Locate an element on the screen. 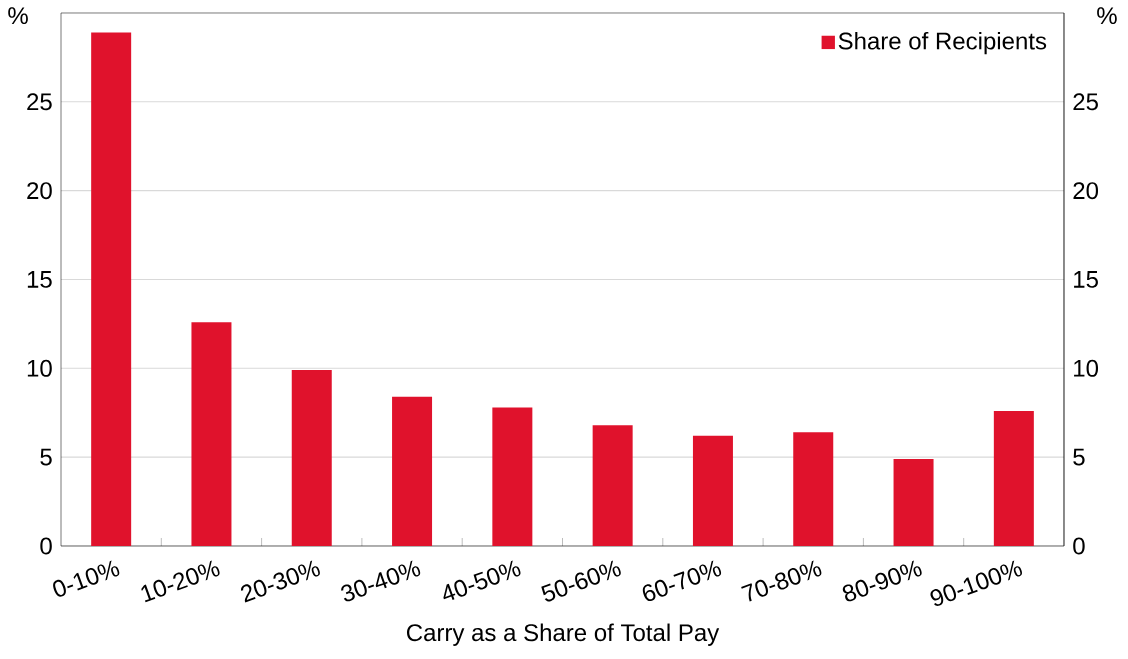 This screenshot has width=1128, height=659. x-tick-label: 40-50% is located at coordinates (482, 580).